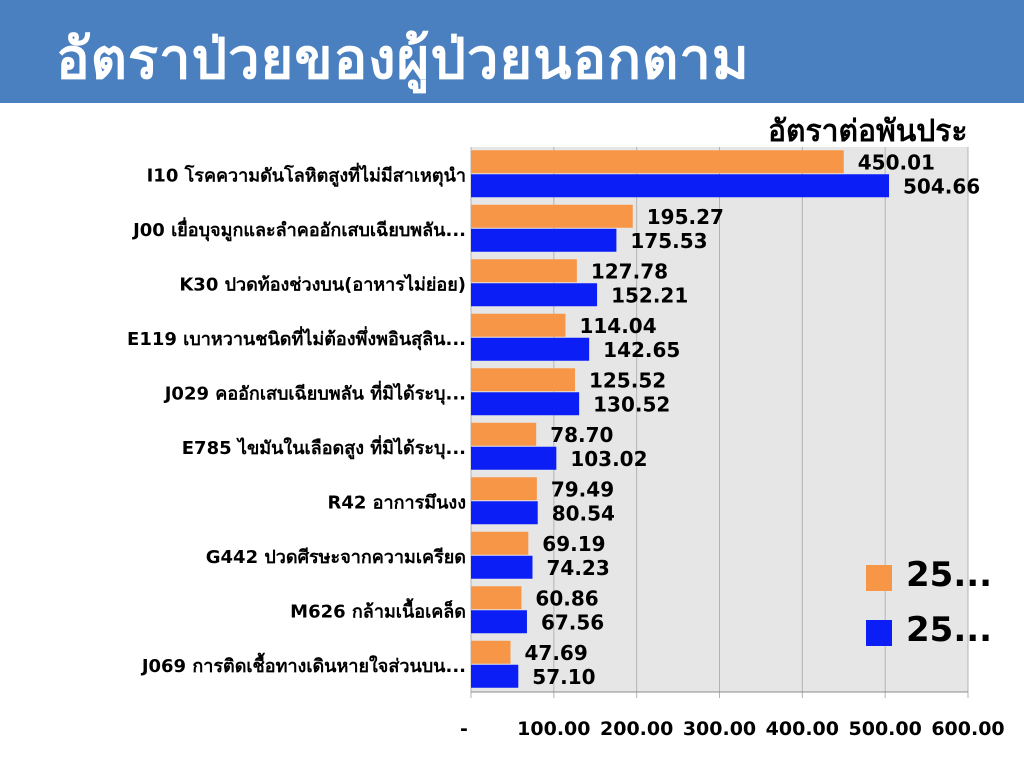 This screenshot has height=768, width=1024. Describe the element at coordinates (967, 729) in the screenshot. I see `x-tick-label: 600.00` at that location.